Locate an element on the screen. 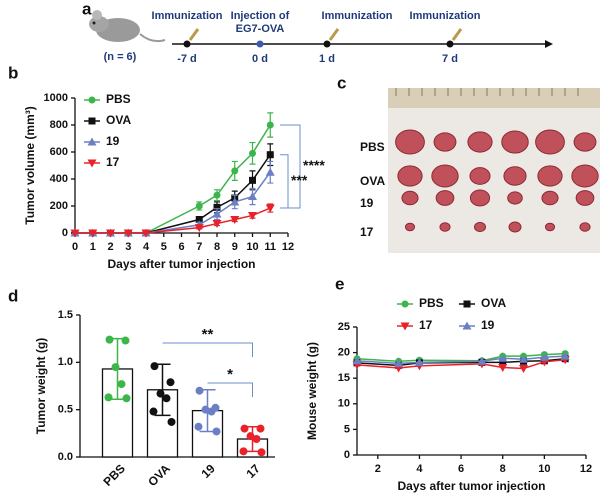 Image resolution: width=600 pixels, height=494 pixels. significance-label: **** is located at coordinates (314, 165).